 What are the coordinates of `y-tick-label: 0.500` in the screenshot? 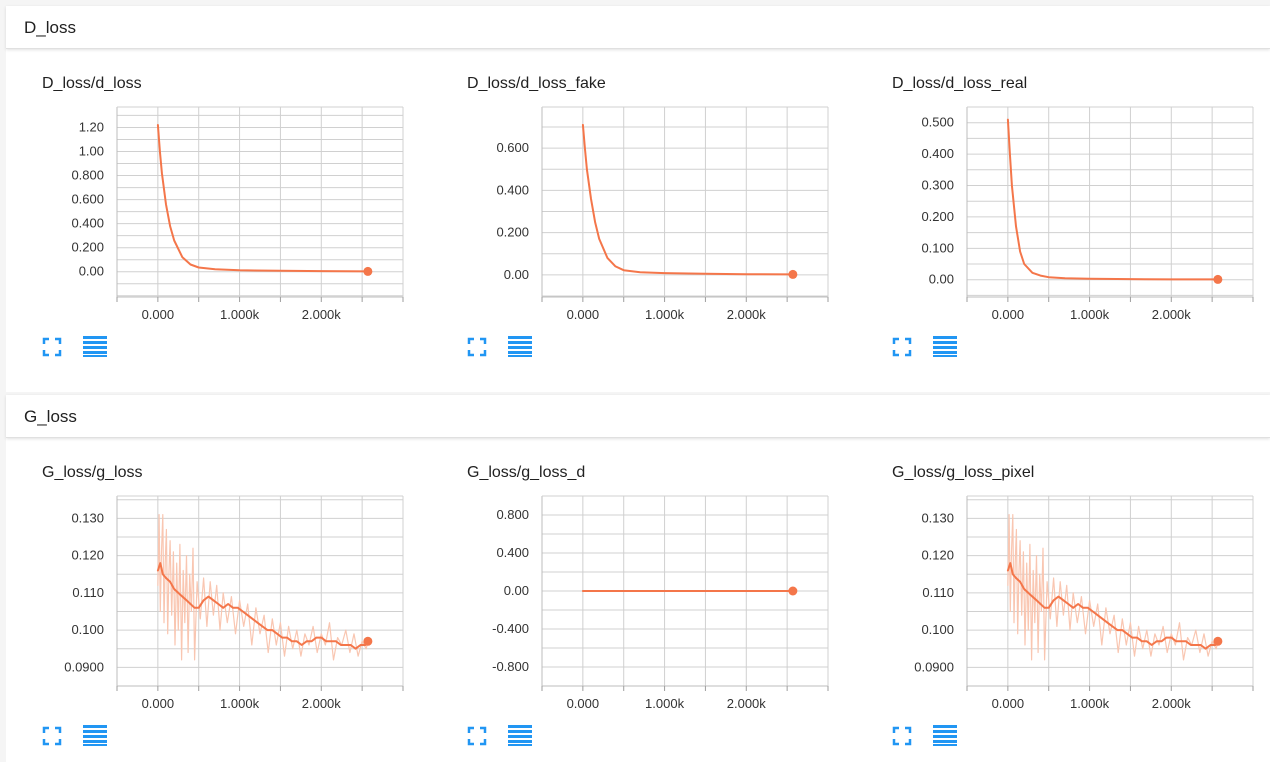 It's located at (937, 122).